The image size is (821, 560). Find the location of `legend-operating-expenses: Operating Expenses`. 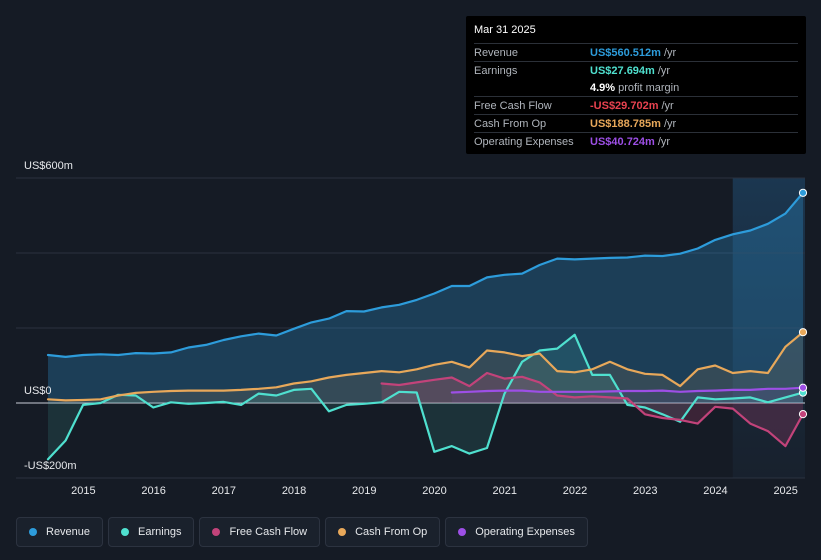

legend-operating-expenses: Operating Expenses is located at coordinates (516, 532).